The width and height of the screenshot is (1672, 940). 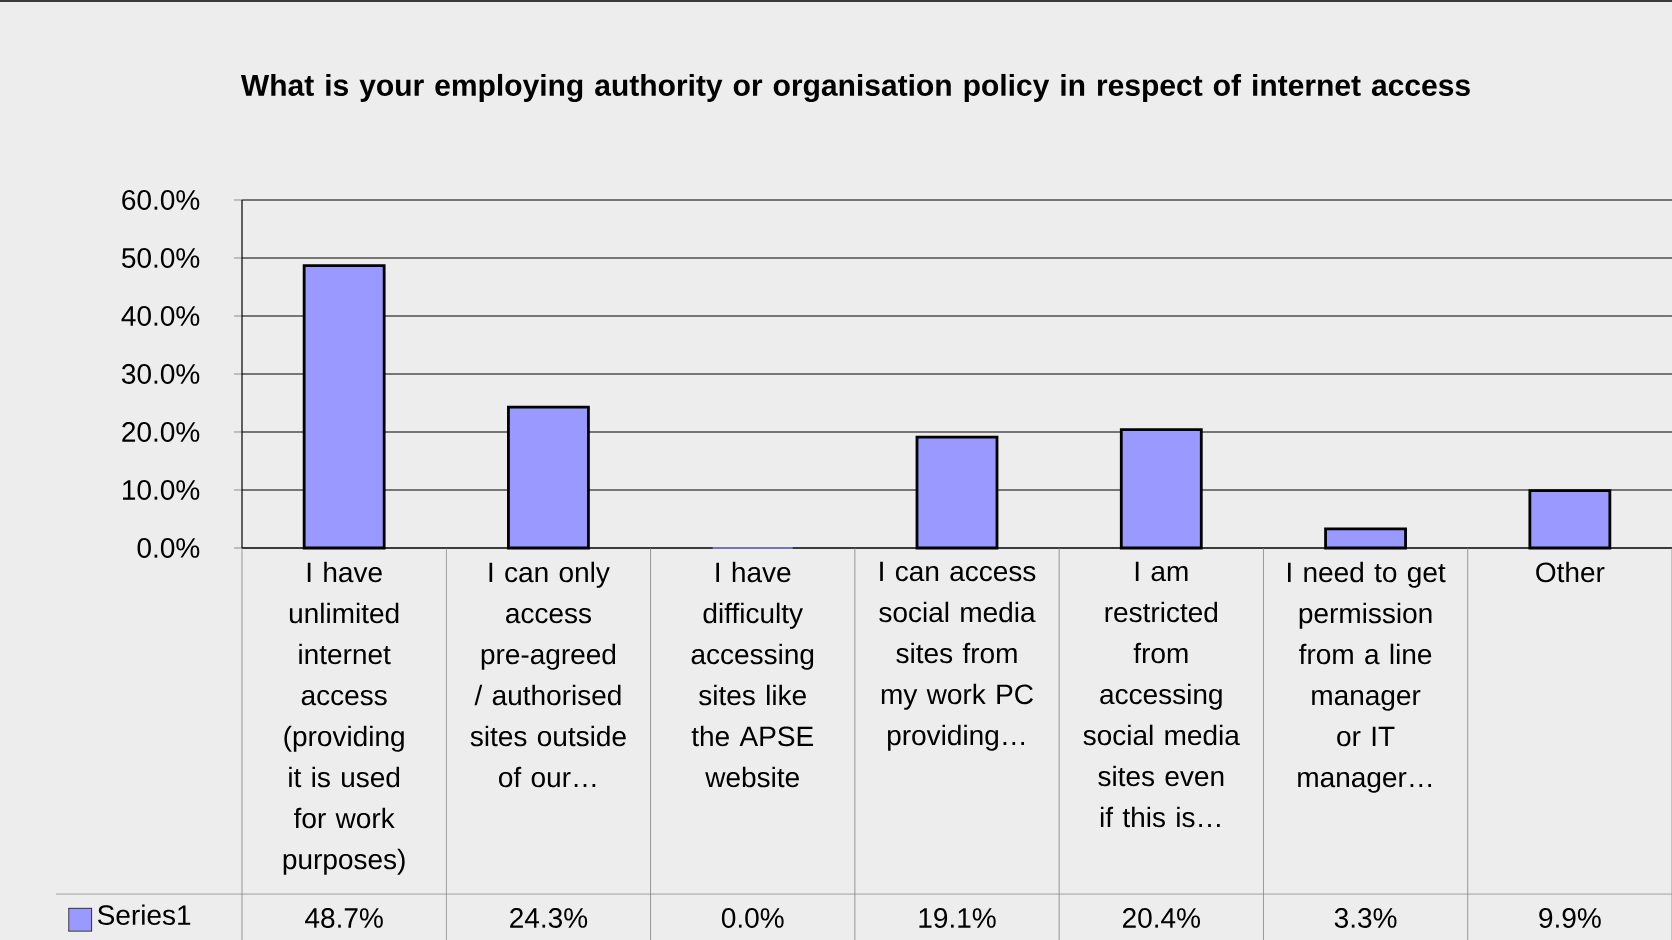 What do you see at coordinates (161, 200) in the screenshot?
I see `y-tick-label: 60.0%` at bounding box center [161, 200].